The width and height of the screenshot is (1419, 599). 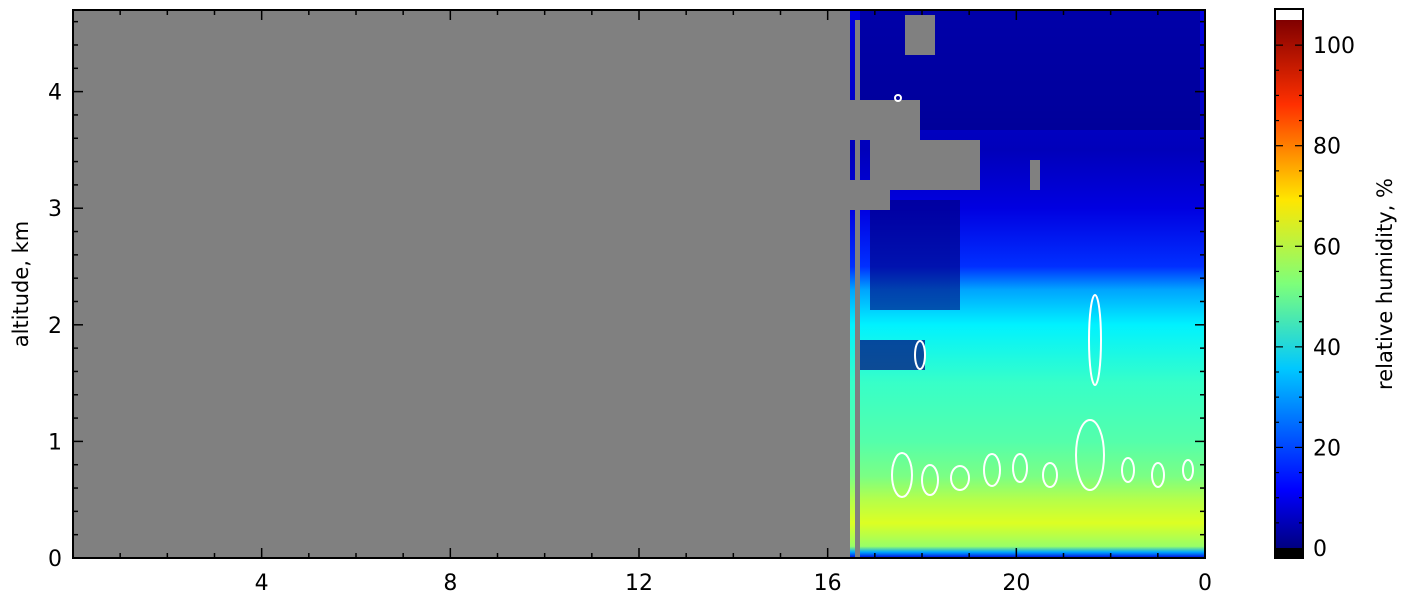 What do you see at coordinates (55, 209) in the screenshot?
I see `y-tick-label: 3` at bounding box center [55, 209].